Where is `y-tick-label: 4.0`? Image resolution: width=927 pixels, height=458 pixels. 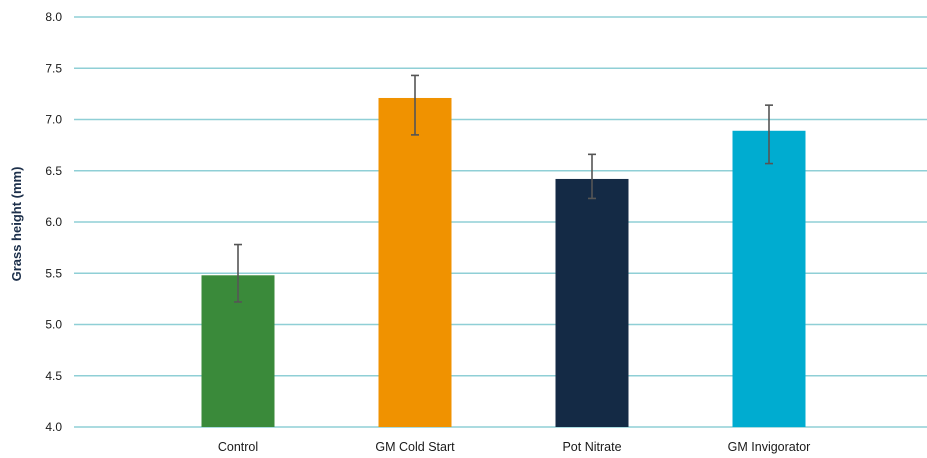
y-tick-label: 4.0 is located at coordinates (53, 427).